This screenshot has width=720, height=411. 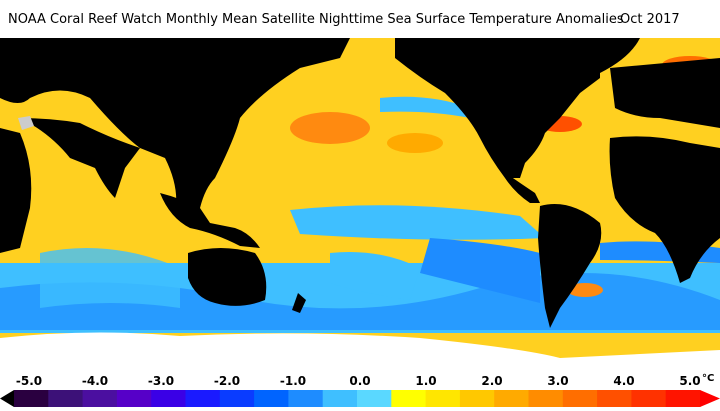 I want to click on east-pacific-cold, so click(x=480, y=270).